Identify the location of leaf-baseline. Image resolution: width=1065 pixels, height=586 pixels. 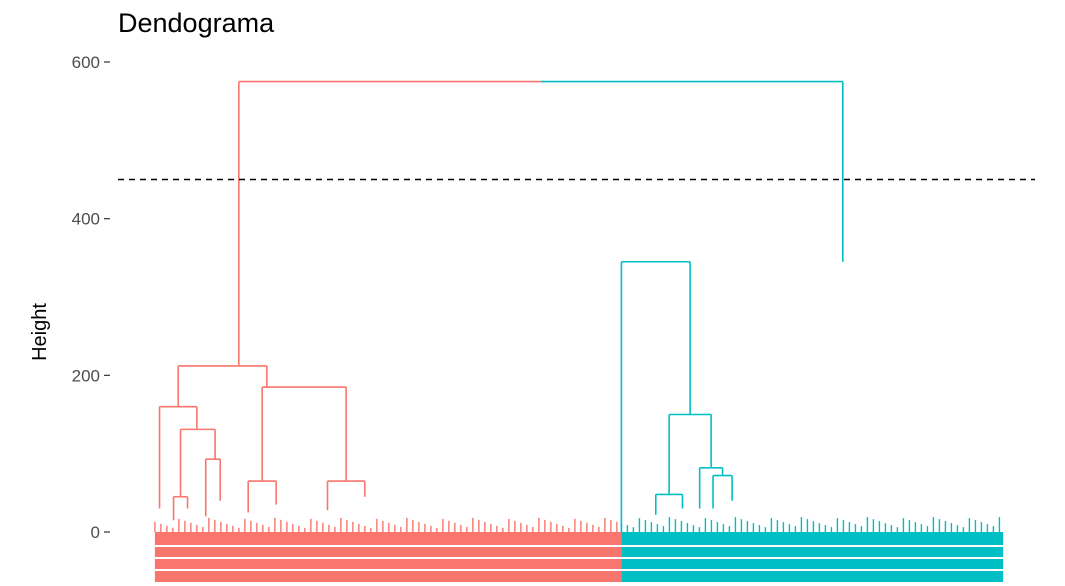
(579, 549).